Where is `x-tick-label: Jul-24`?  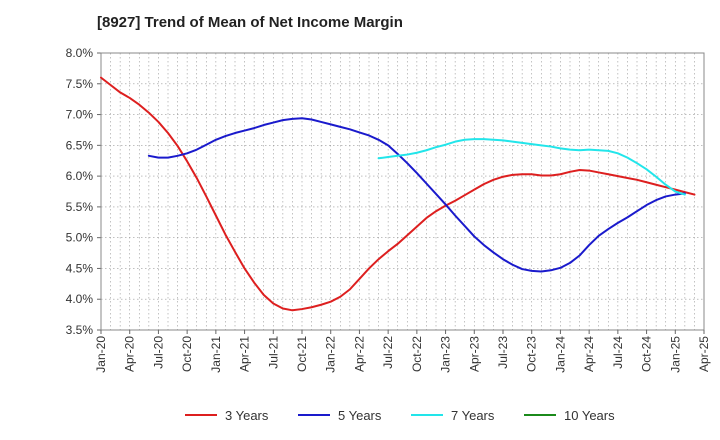 x-tick-label: Jul-24 is located at coordinates (618, 352).